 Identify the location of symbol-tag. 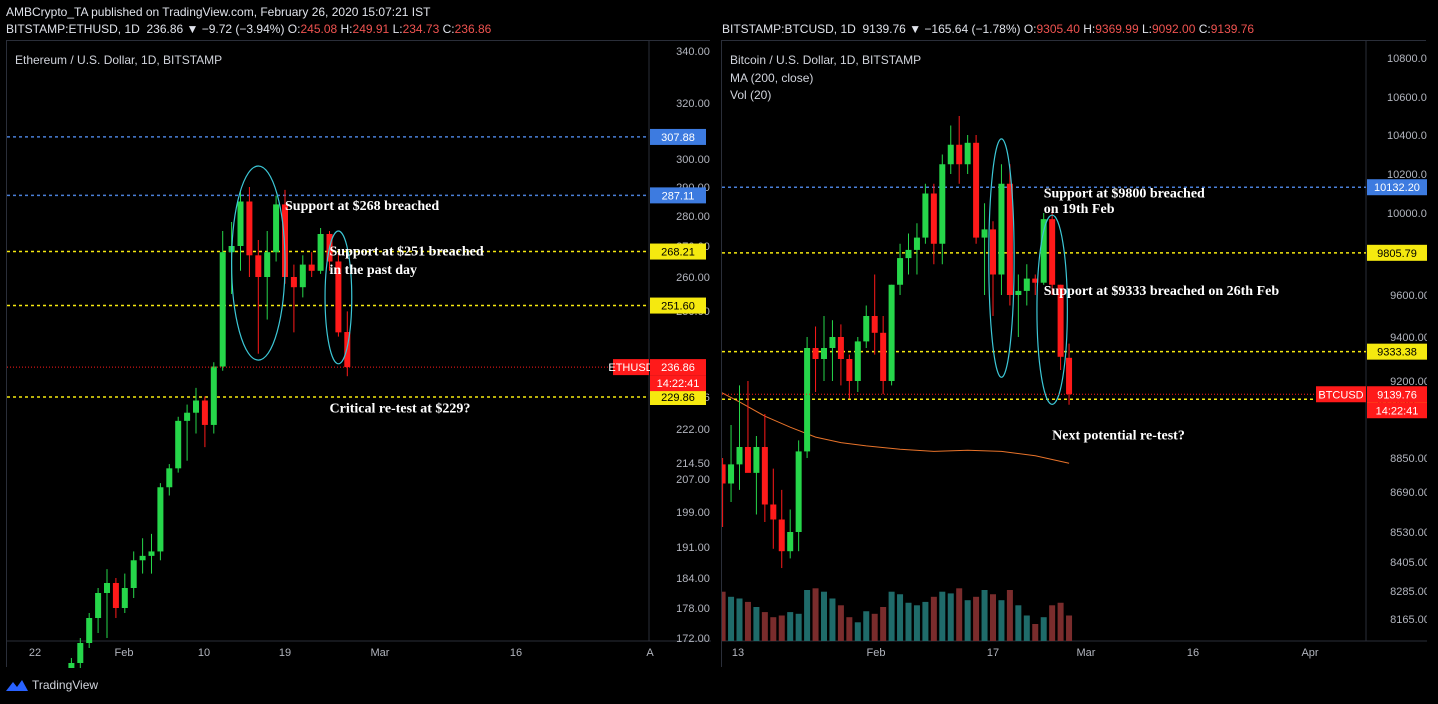
(631, 367).